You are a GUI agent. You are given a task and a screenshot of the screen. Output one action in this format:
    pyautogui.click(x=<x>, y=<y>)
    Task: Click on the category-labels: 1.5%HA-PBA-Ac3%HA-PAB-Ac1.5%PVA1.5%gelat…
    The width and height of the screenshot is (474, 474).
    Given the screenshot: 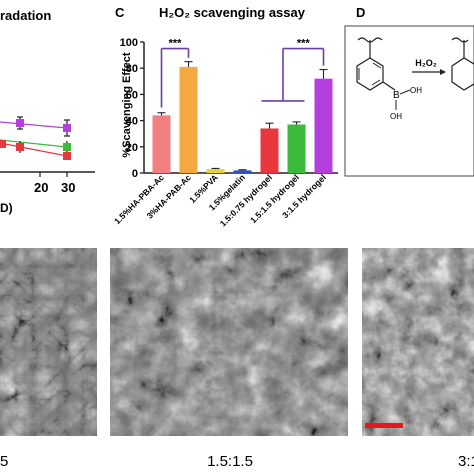 What is the action you would take?
    pyautogui.click(x=220, y=200)
    